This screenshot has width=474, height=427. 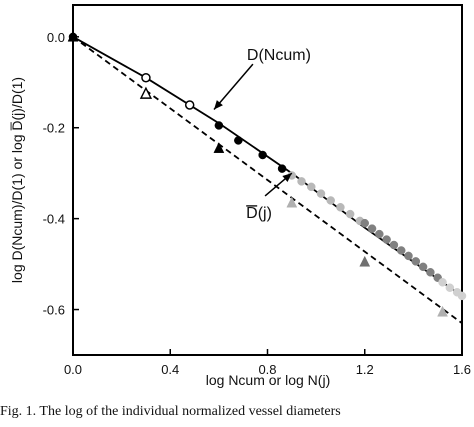 I want to click on annotation-label-d-ncum: D(Ncum), so click(x=279, y=55).